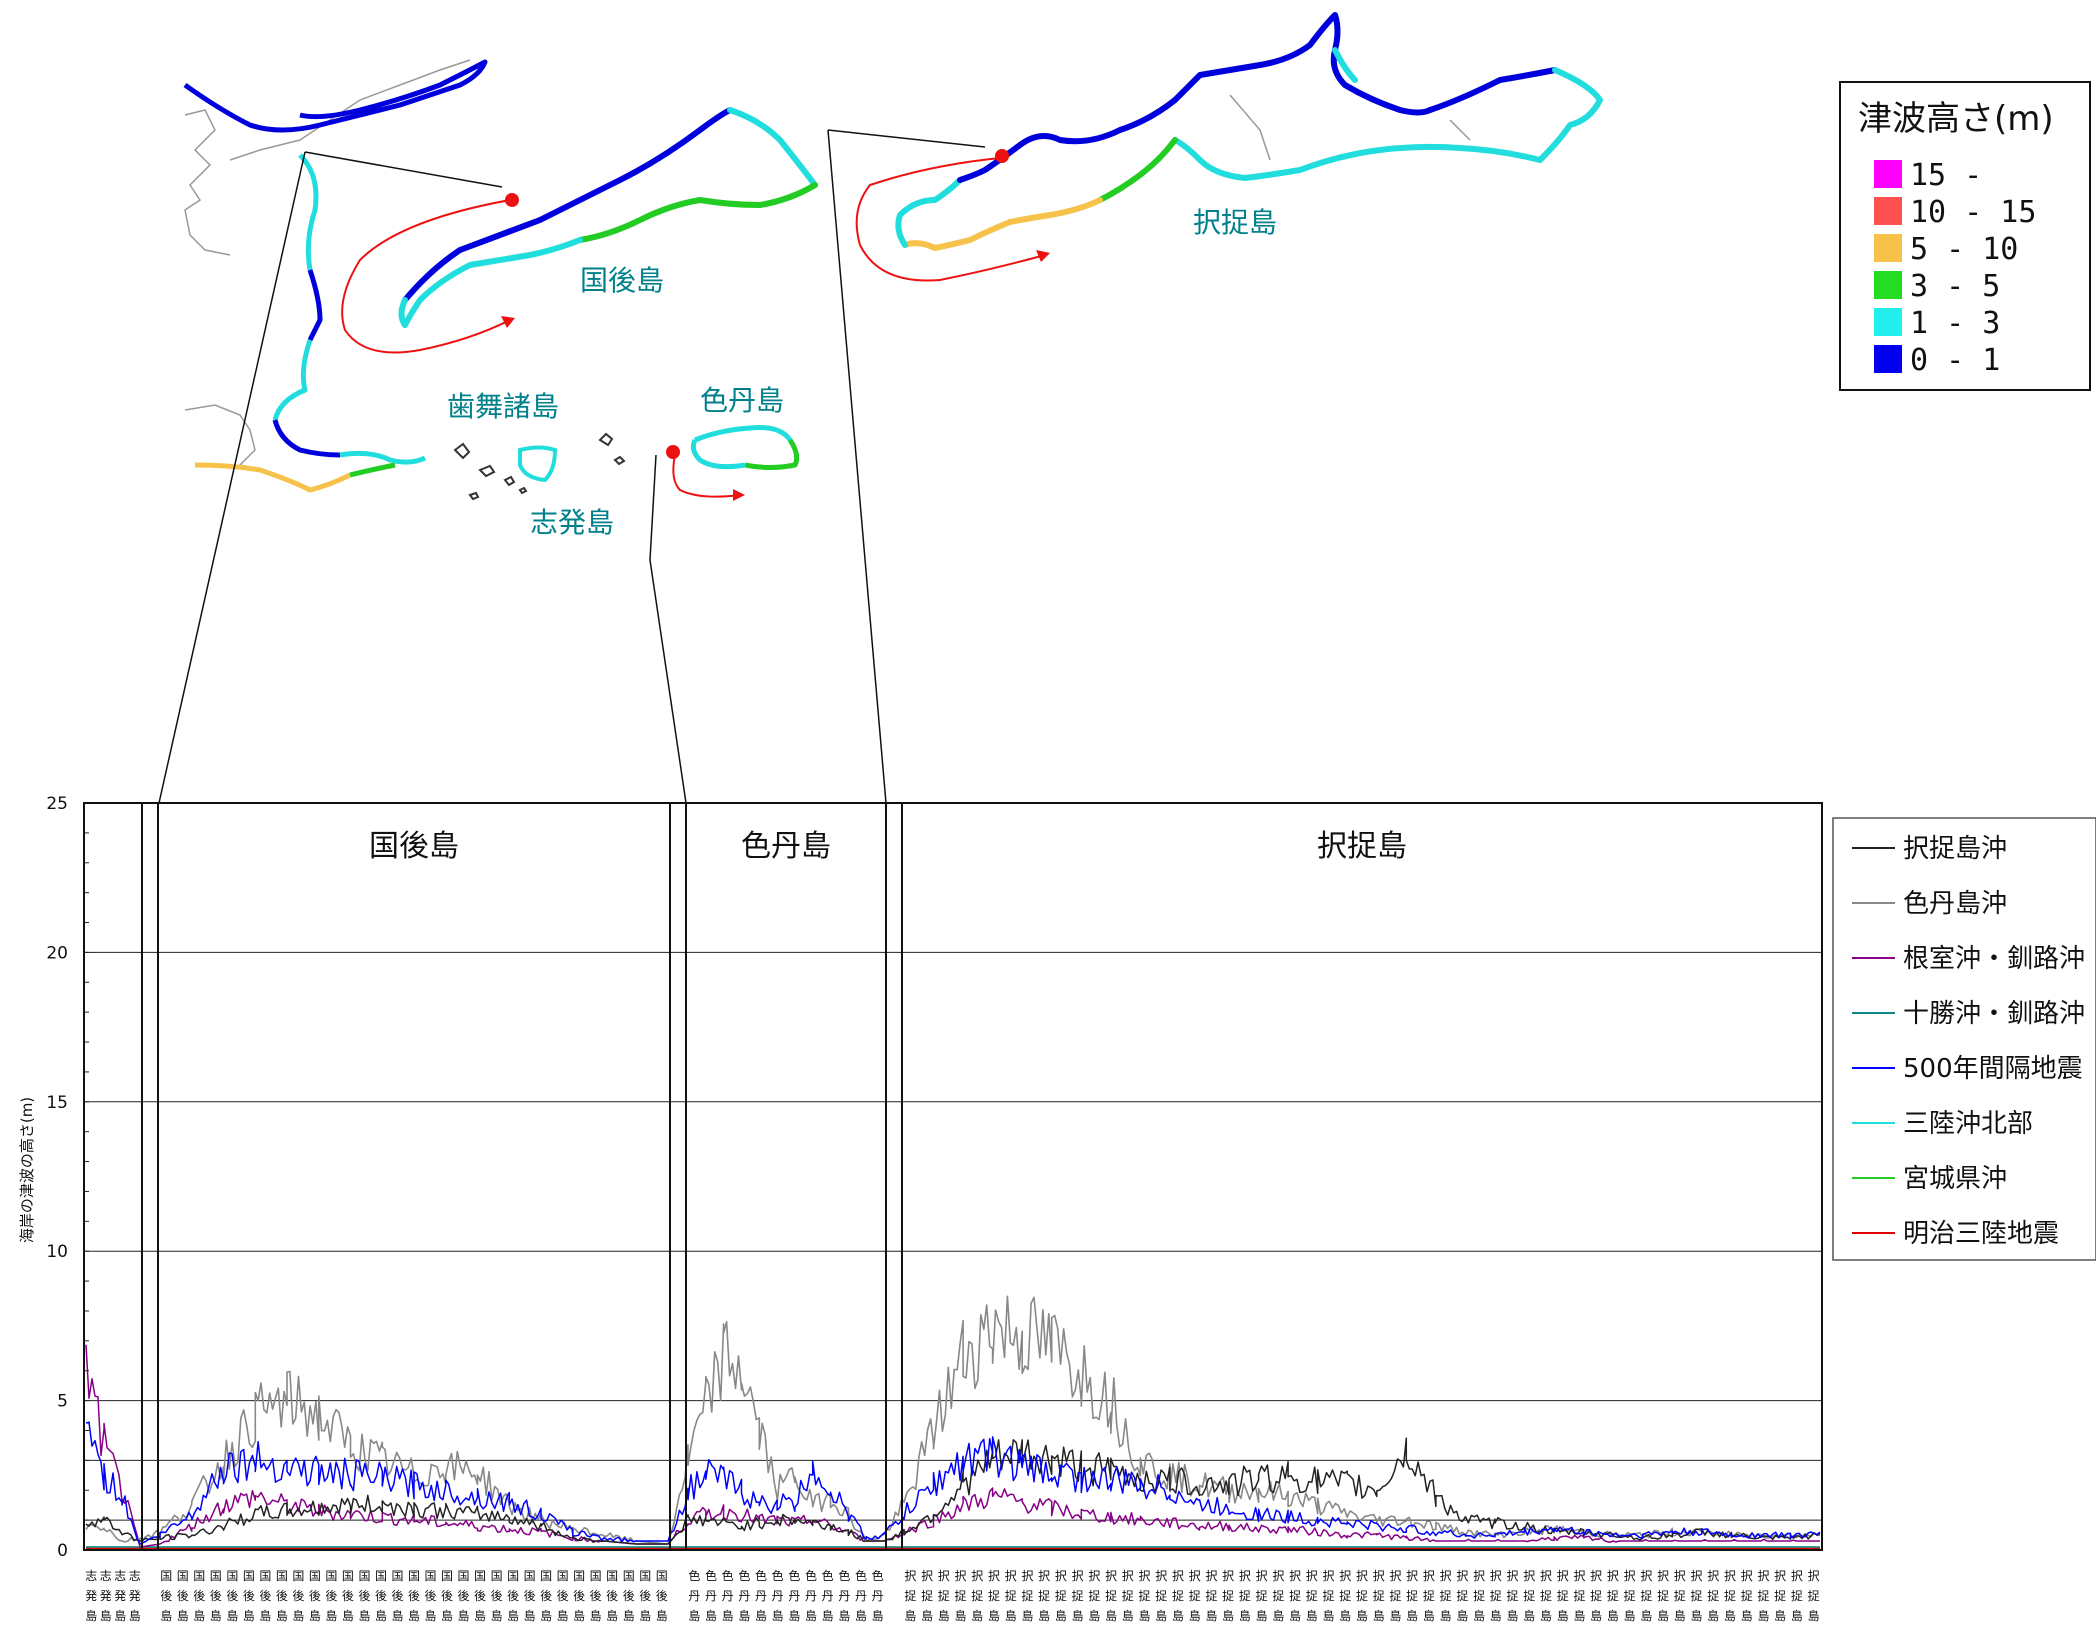 The height and width of the screenshot is (1630, 2096). I want to click on y-tick-label: 5, so click(62, 1402).